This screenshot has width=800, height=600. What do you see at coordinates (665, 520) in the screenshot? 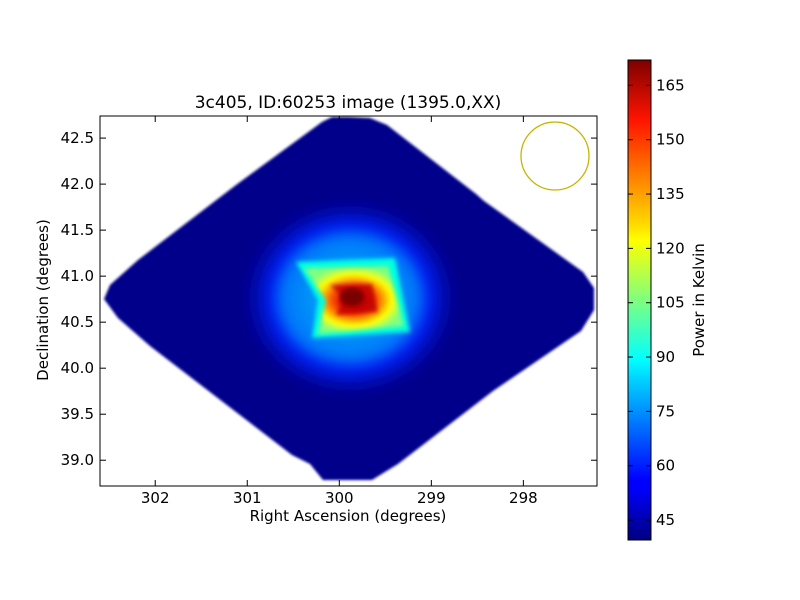
I see `colorbar-tick-label: 45` at bounding box center [665, 520].